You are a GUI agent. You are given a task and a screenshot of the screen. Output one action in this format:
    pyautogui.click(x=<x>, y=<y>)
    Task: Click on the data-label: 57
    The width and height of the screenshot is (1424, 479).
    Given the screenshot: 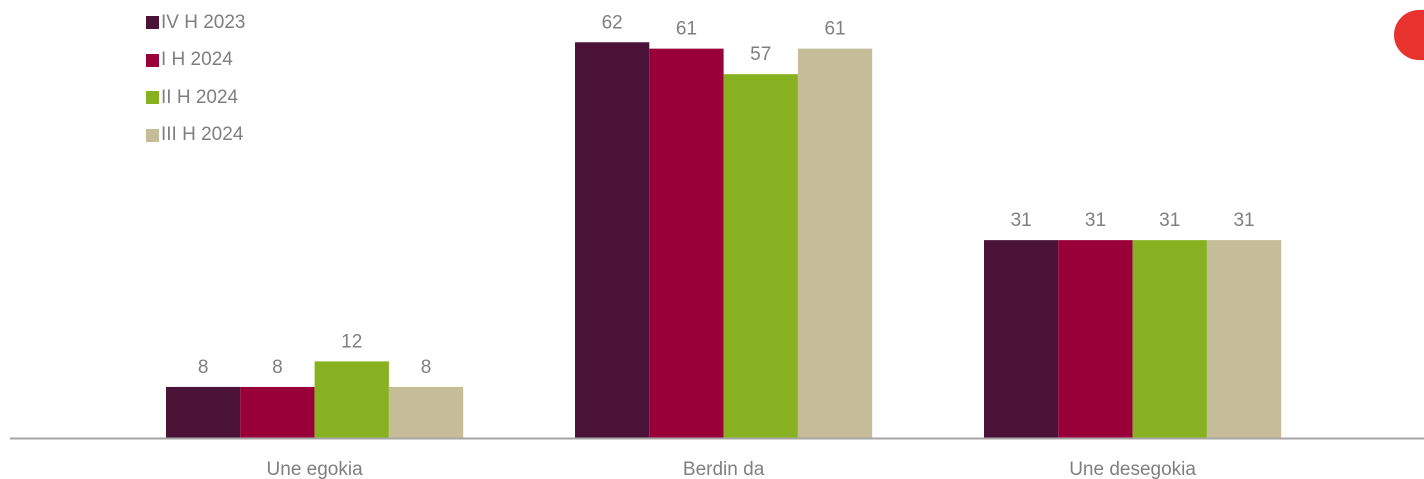 What is the action you would take?
    pyautogui.click(x=760, y=54)
    